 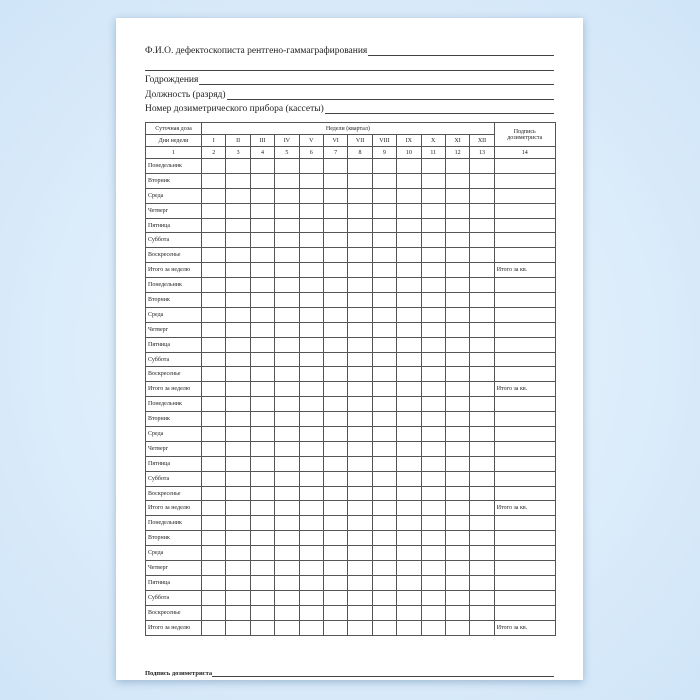 What do you see at coordinates (376, 79) in the screenshot?
I see `birth-line` at bounding box center [376, 79].